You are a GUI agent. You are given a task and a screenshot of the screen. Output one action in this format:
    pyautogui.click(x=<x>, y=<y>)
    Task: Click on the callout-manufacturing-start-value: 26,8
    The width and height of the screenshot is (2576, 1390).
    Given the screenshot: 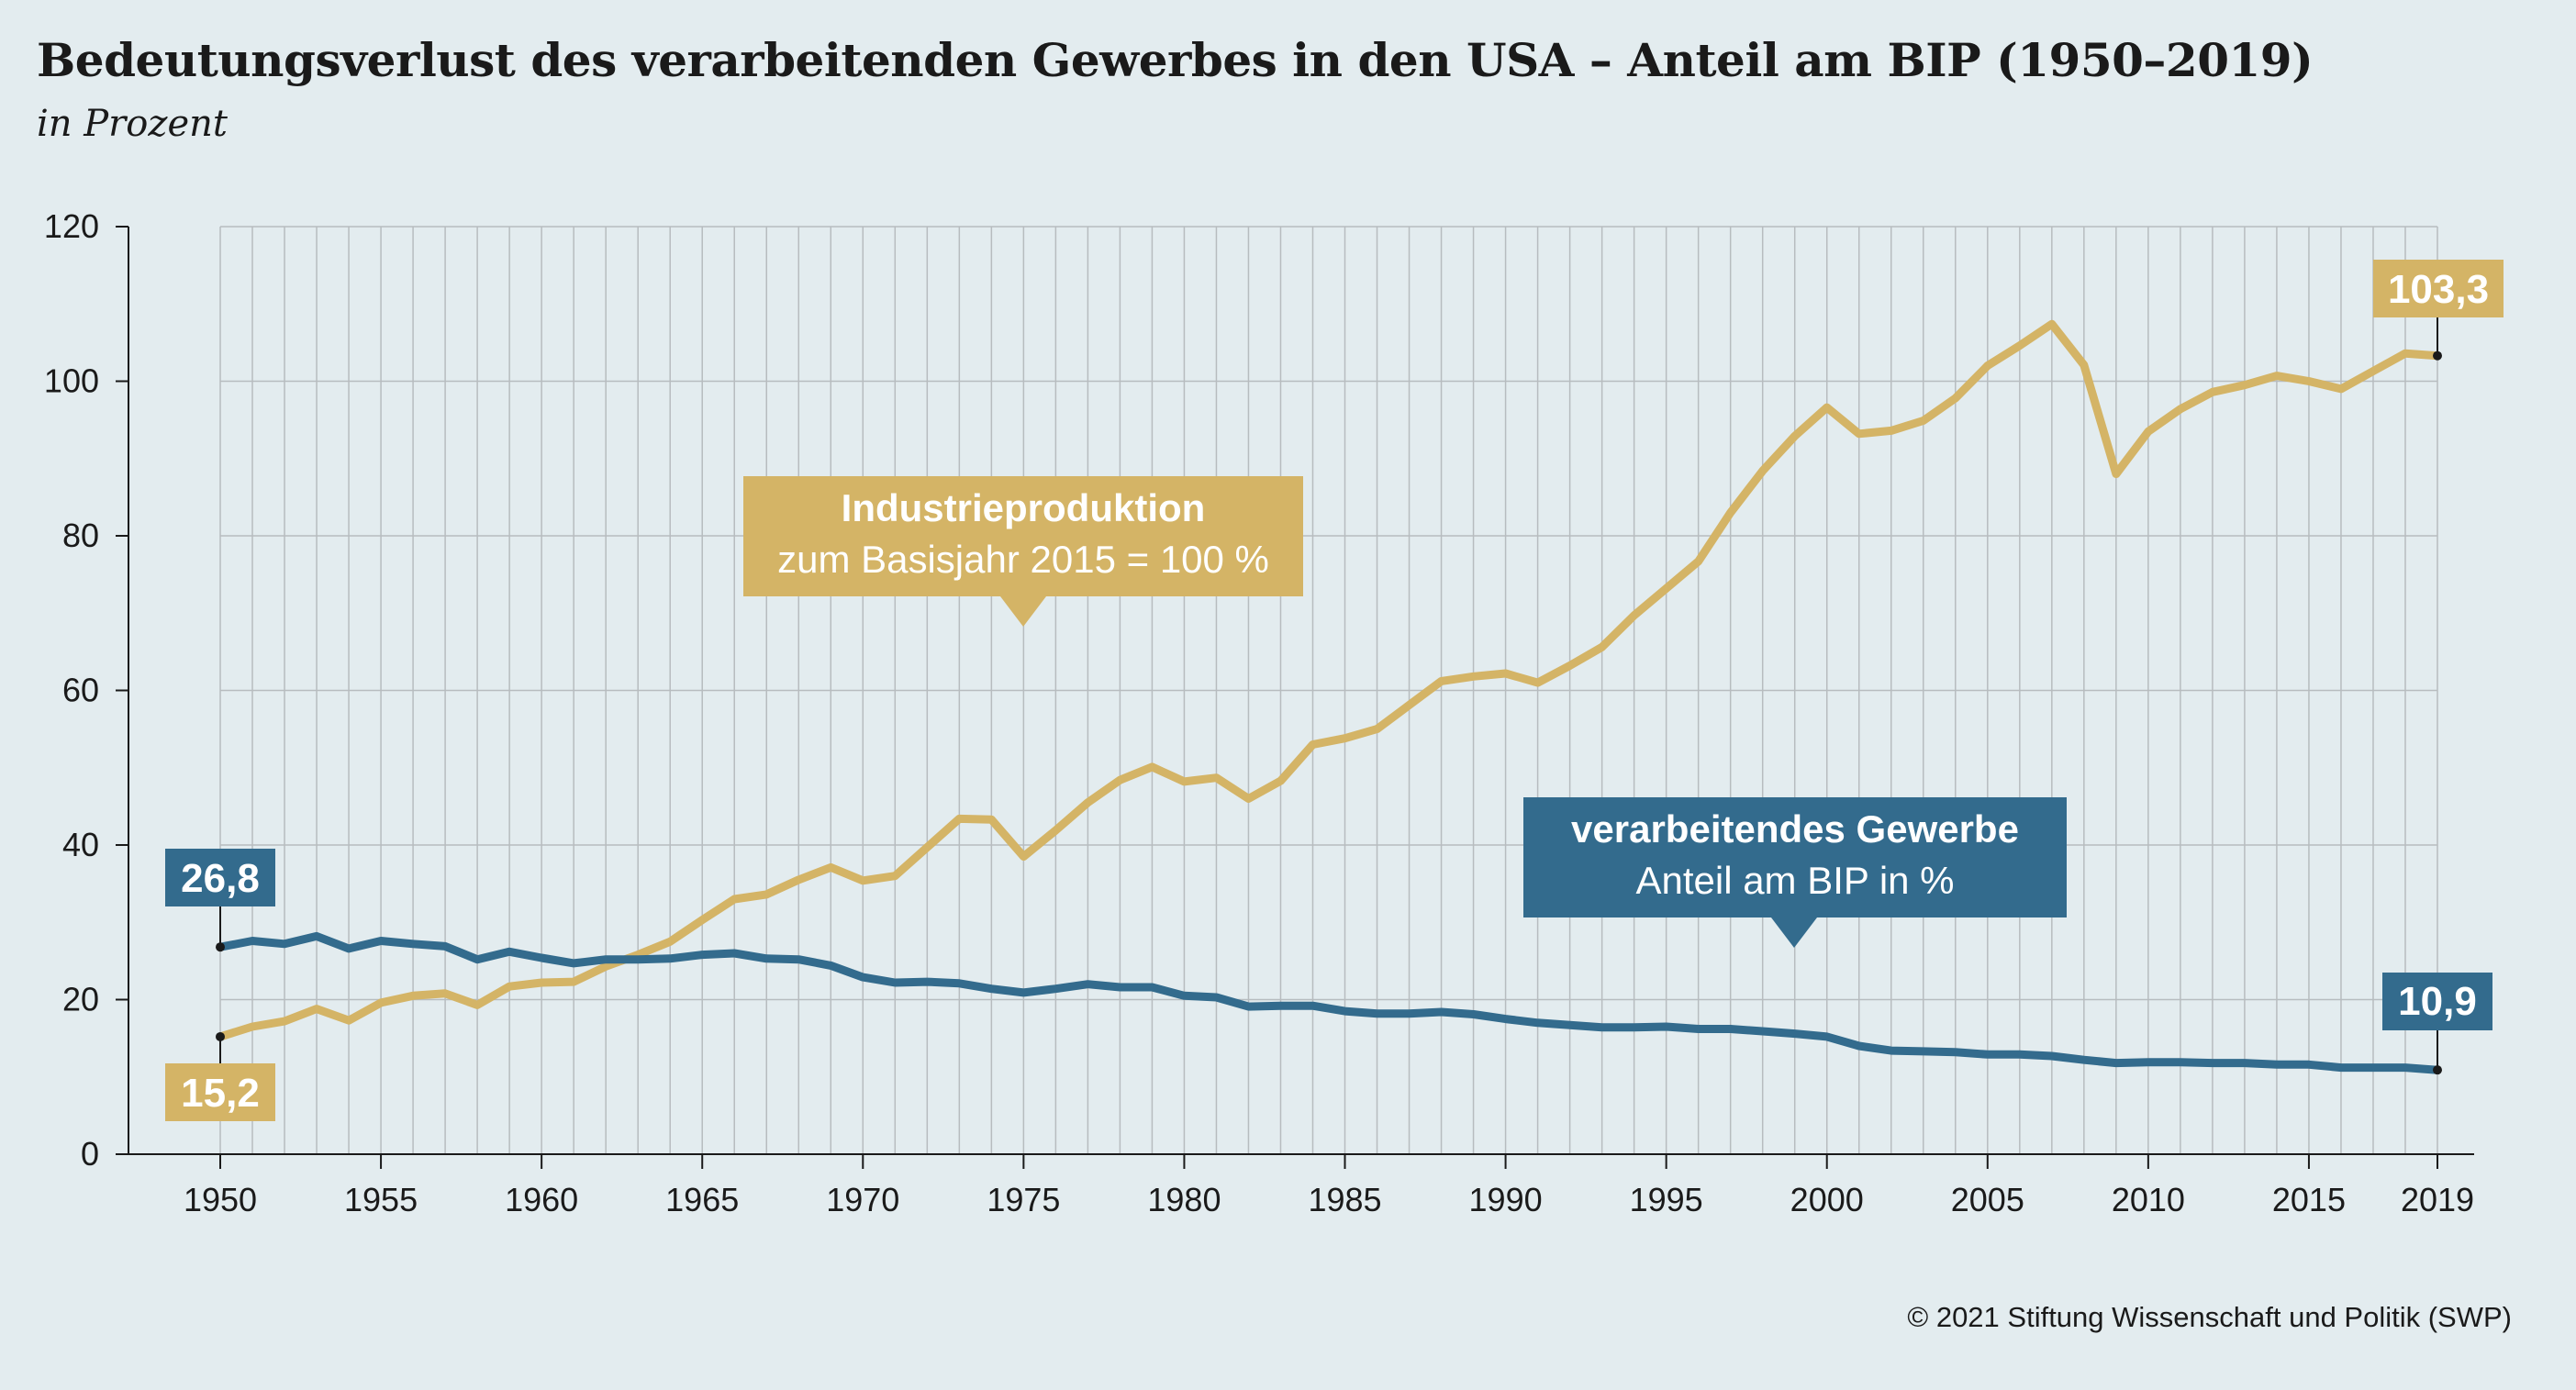 What is the action you would take?
    pyautogui.click(x=221, y=879)
    